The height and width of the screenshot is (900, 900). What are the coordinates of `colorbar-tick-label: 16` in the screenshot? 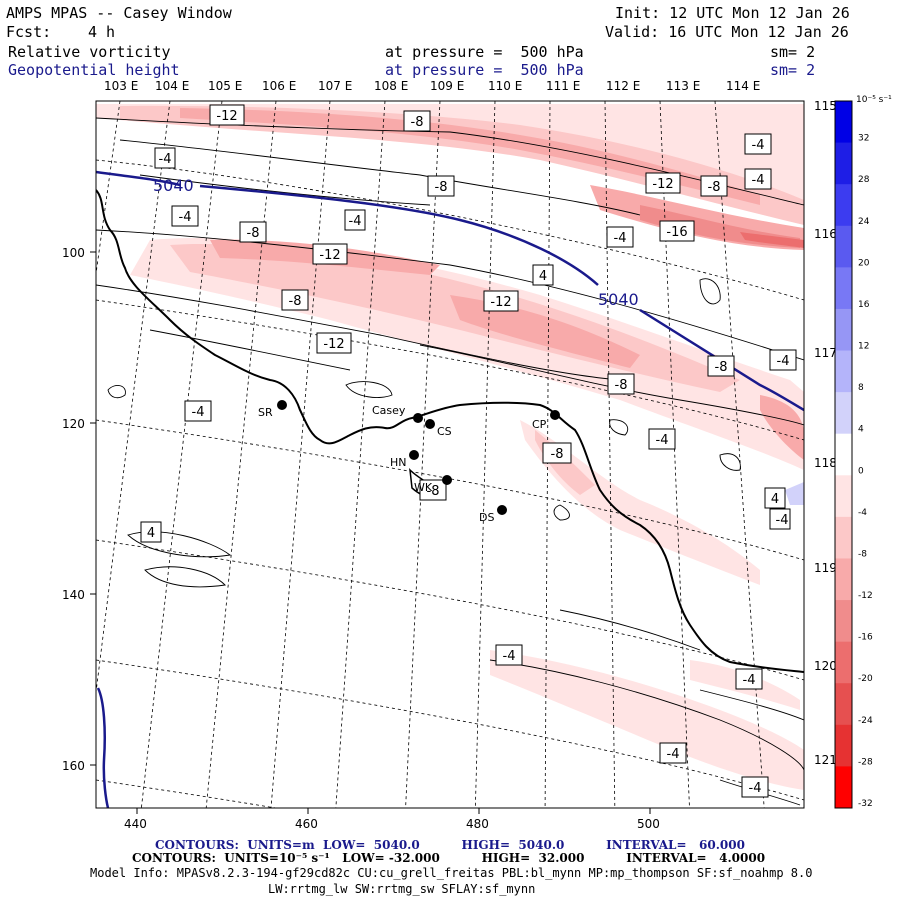 It's located at (864, 305).